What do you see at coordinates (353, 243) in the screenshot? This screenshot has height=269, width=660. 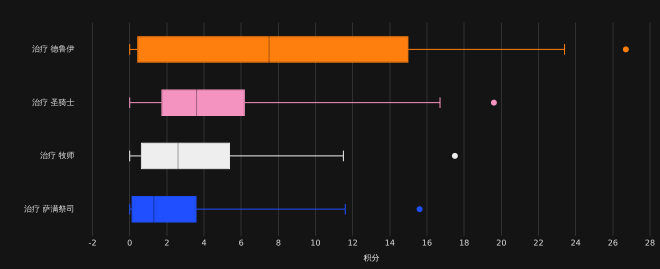 I see `x-tick-label: 12` at bounding box center [353, 243].